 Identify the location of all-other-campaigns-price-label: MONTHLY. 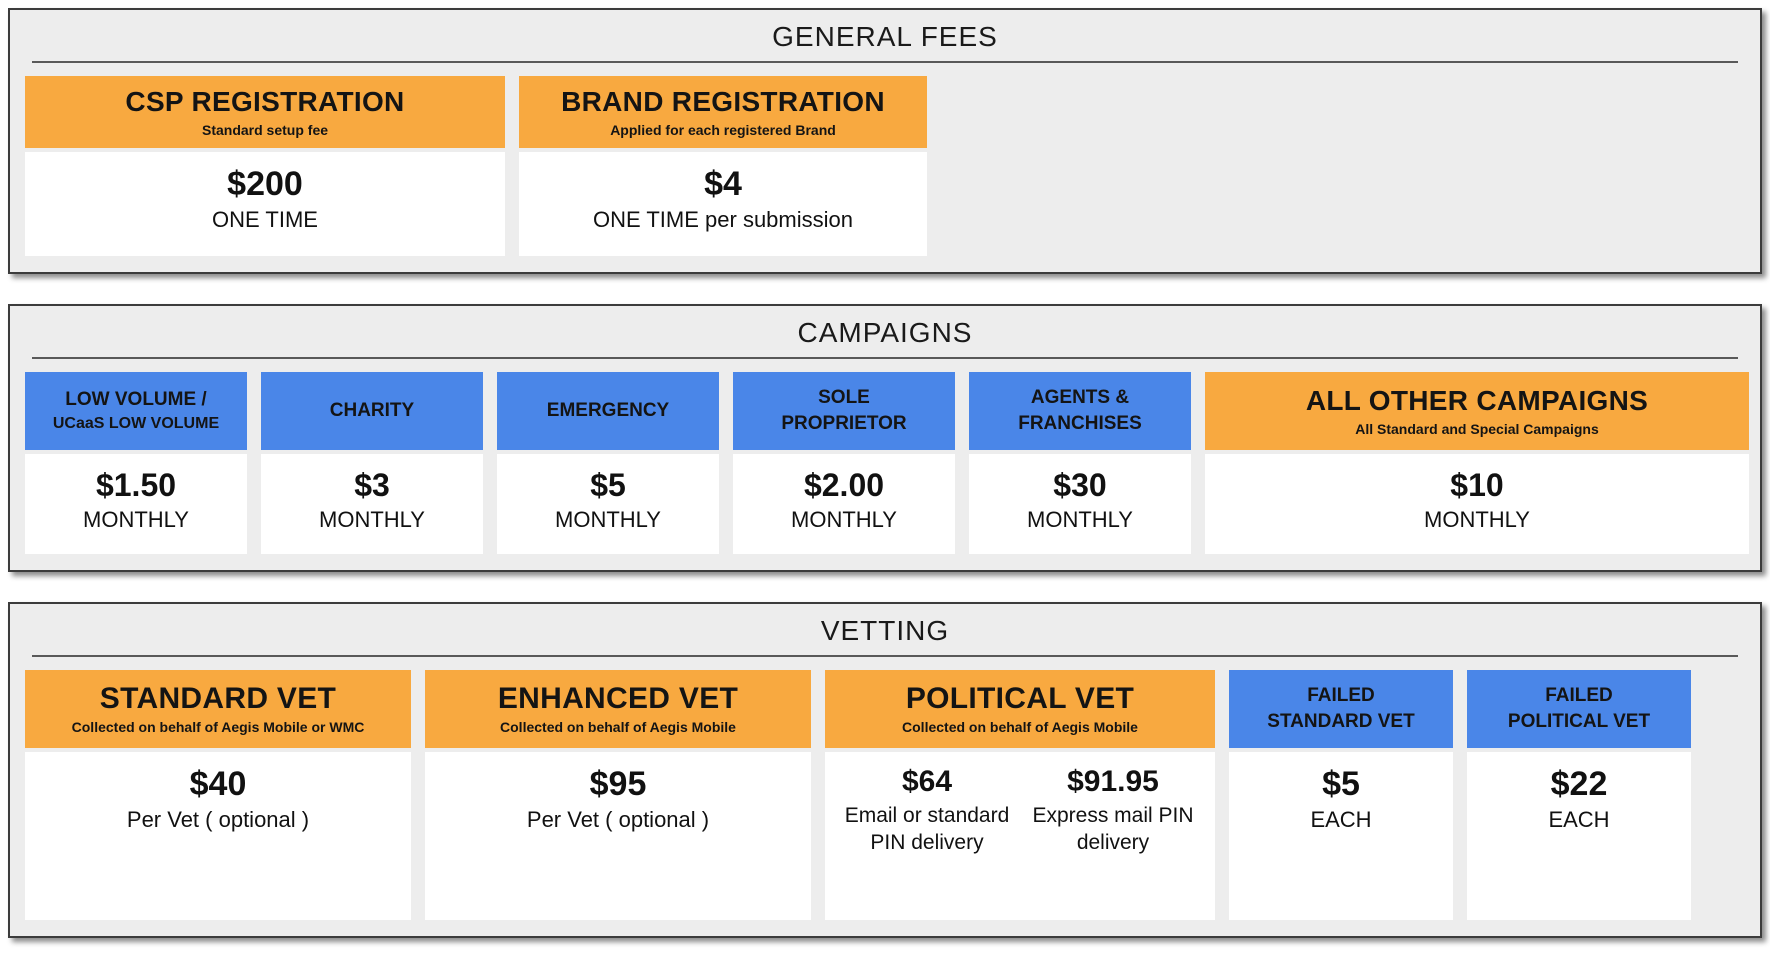
(1477, 519).